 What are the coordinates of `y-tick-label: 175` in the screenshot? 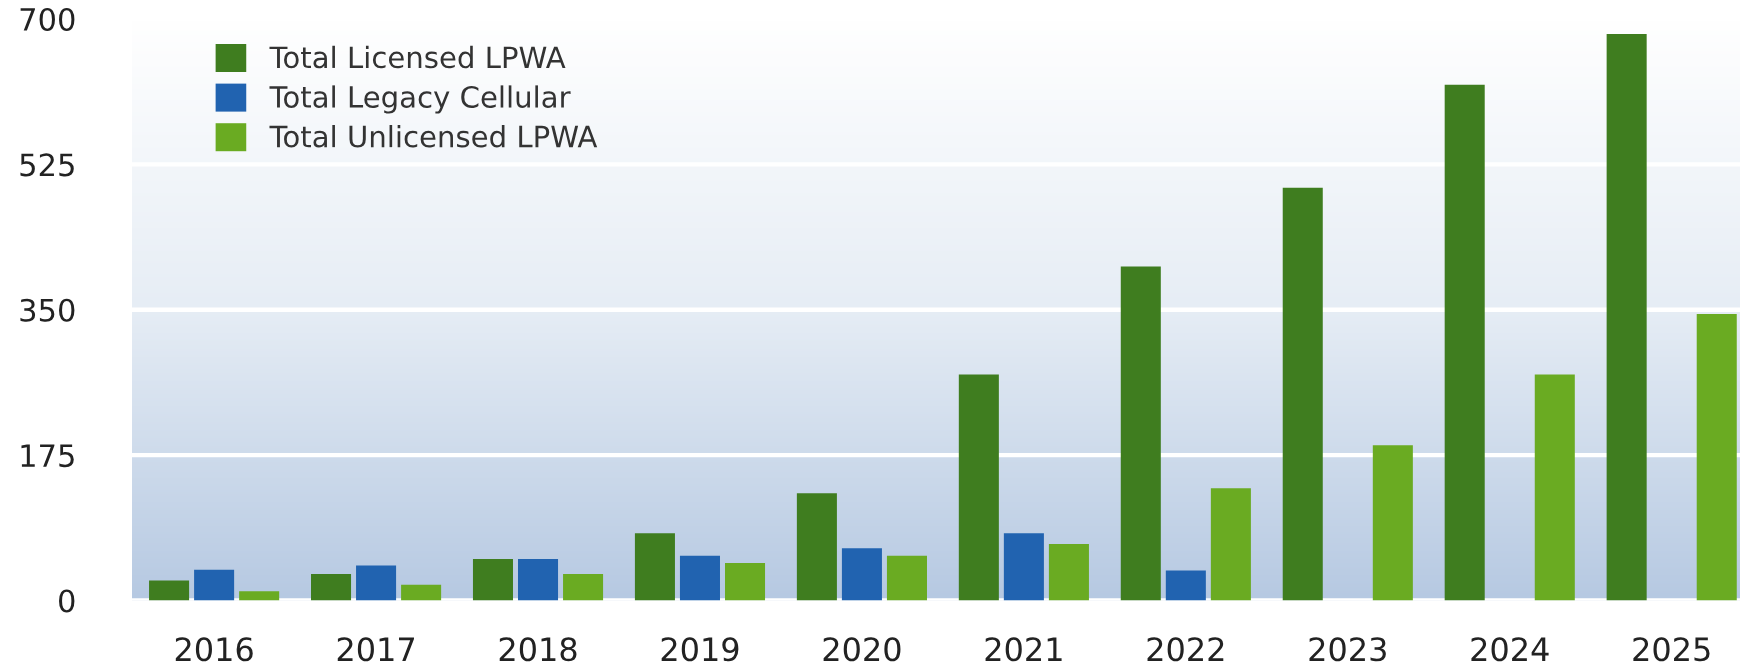 It's located at (47, 456).